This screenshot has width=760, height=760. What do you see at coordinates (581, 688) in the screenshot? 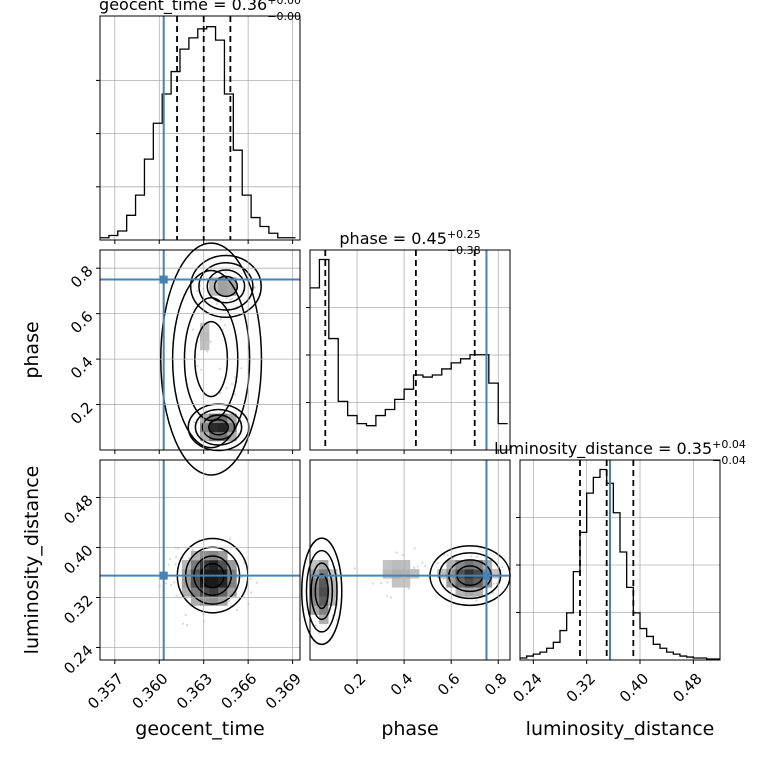
I see `x-tick-label: 0.32` at bounding box center [581, 688].